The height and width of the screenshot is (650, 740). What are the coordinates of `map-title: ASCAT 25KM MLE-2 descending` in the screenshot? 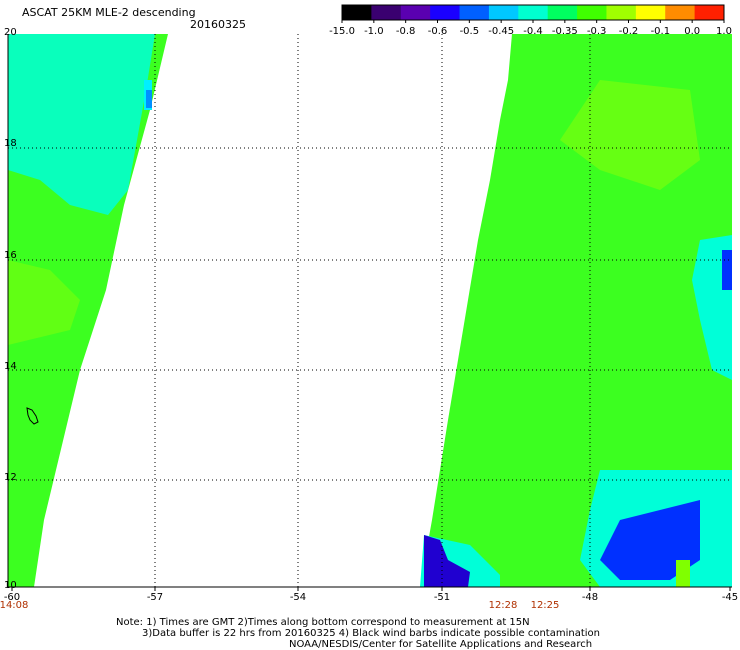 It's located at (109, 12).